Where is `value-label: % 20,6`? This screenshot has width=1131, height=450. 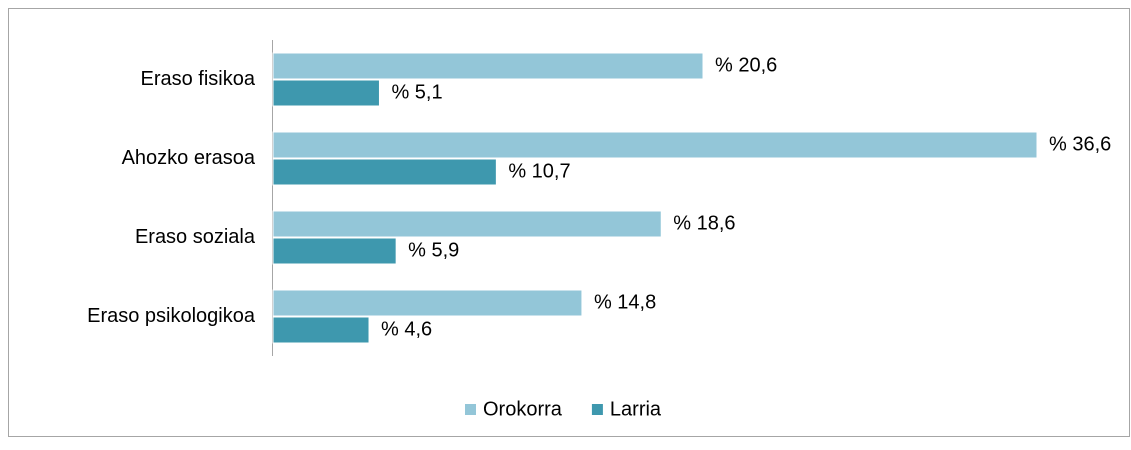 value-label: % 20,6 is located at coordinates (746, 65).